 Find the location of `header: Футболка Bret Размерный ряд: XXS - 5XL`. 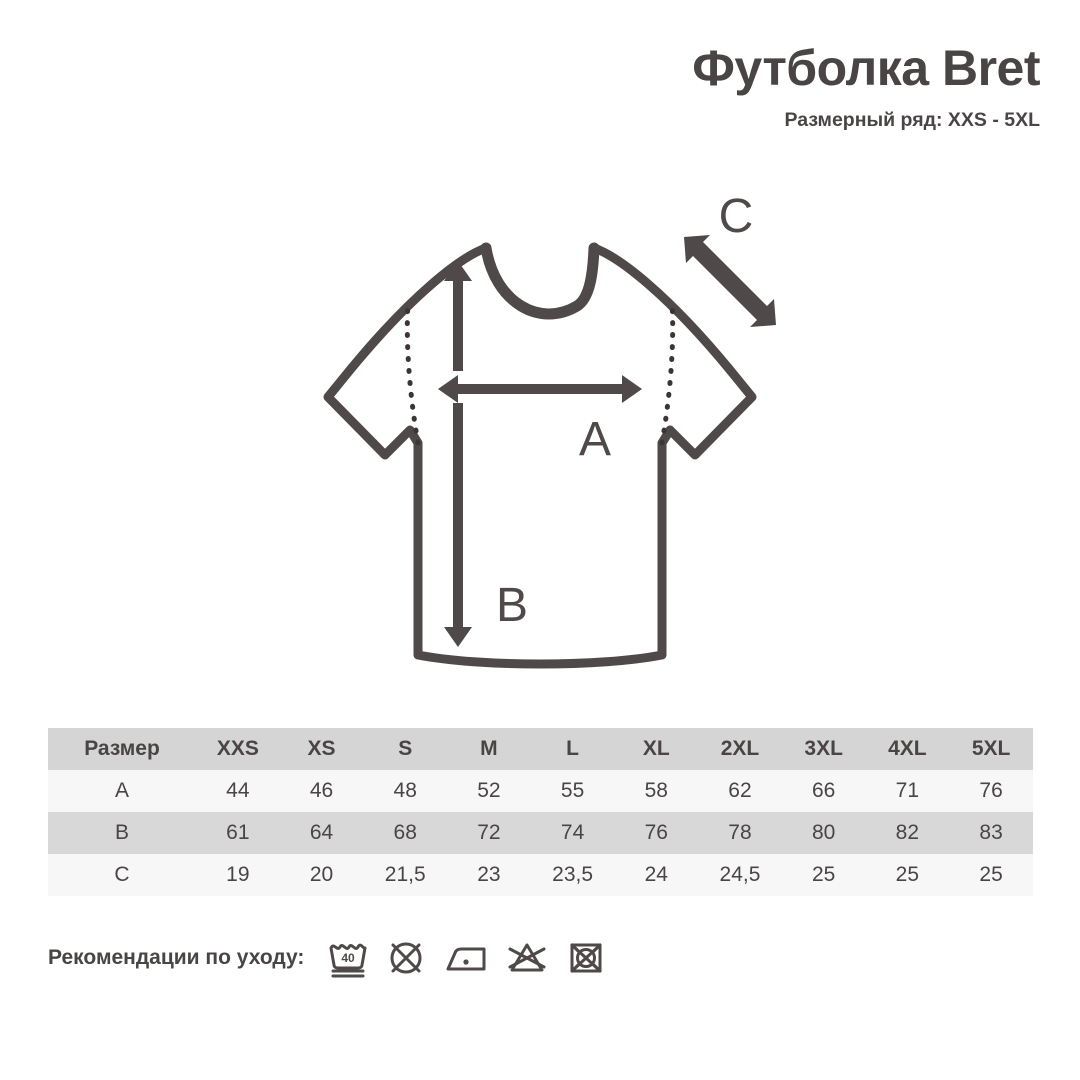

header: Футболка Bret Размерный ряд: XXS - 5XL is located at coordinates (866, 87).